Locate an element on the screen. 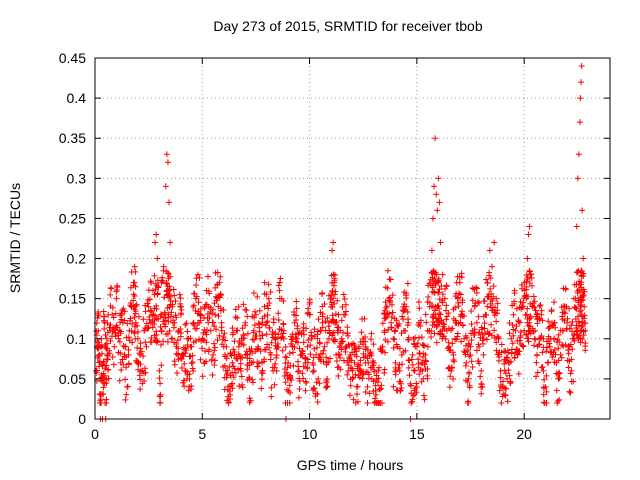 The image size is (640, 480). x-tick-labels: 0 5 10 15 20 is located at coordinates (311, 434).